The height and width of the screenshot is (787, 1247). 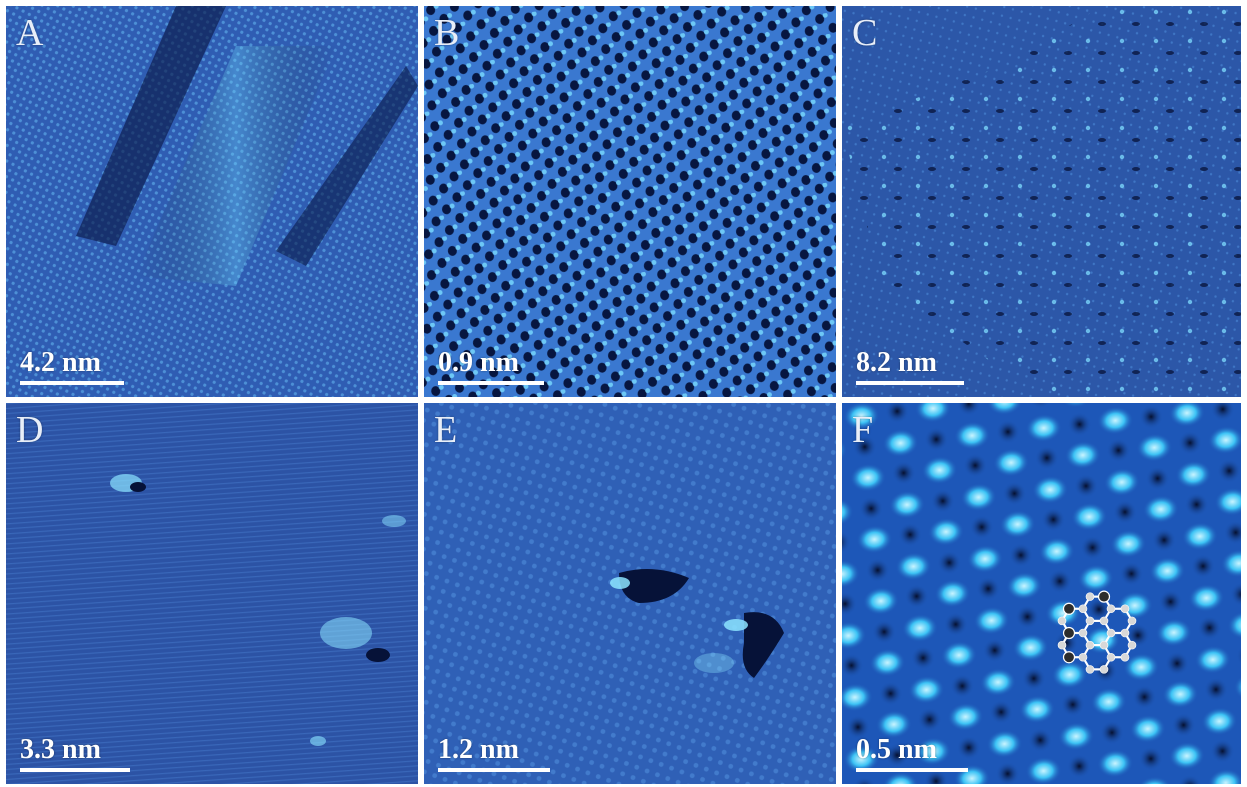 What do you see at coordinates (75, 770) in the screenshot?
I see `panel-d-scale-line` at bounding box center [75, 770].